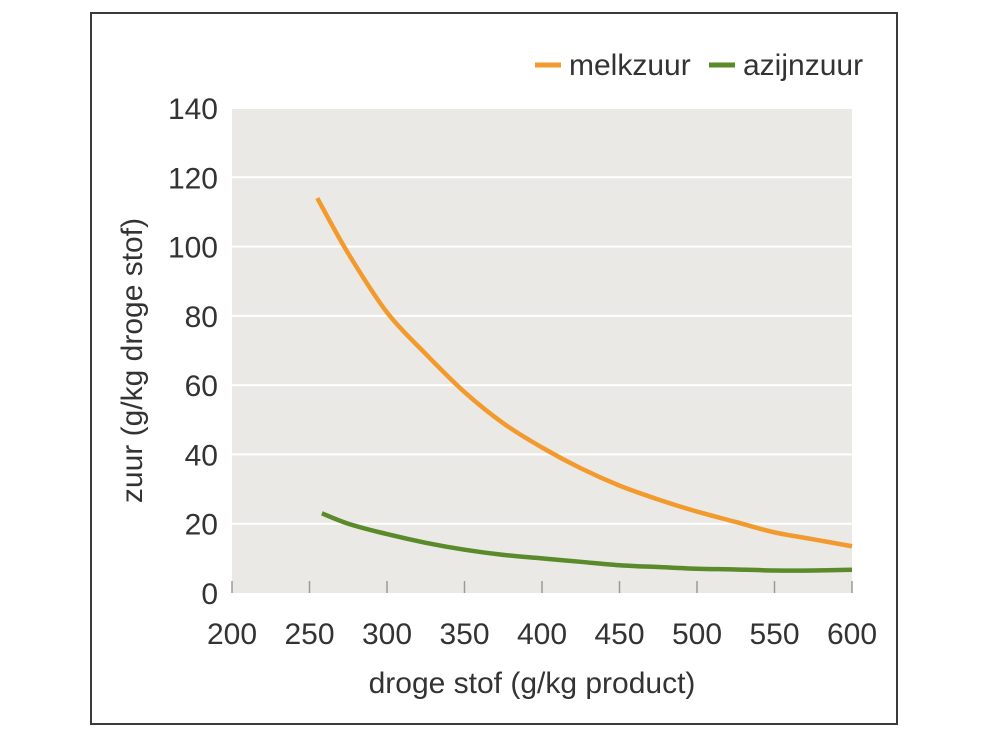 This screenshot has width=1000, height=750. Describe the element at coordinates (542, 634) in the screenshot. I see `x-tick-label: 400` at that location.